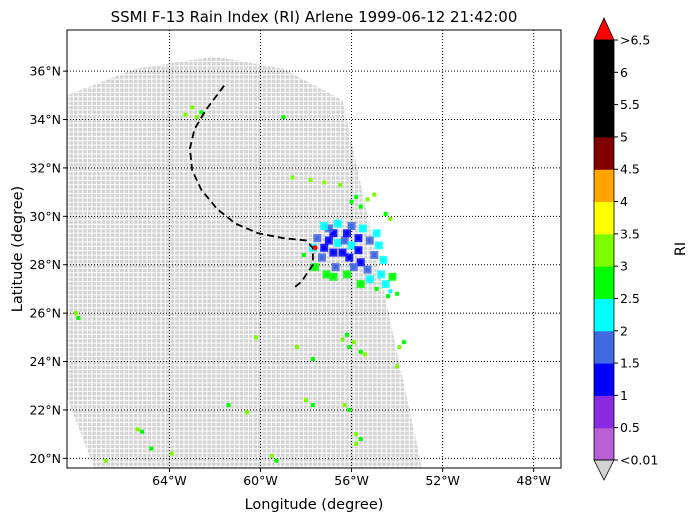 The height and width of the screenshot is (521, 697). Describe the element at coordinates (624, 201) in the screenshot. I see `colorbar-tick-label: 4` at that location.